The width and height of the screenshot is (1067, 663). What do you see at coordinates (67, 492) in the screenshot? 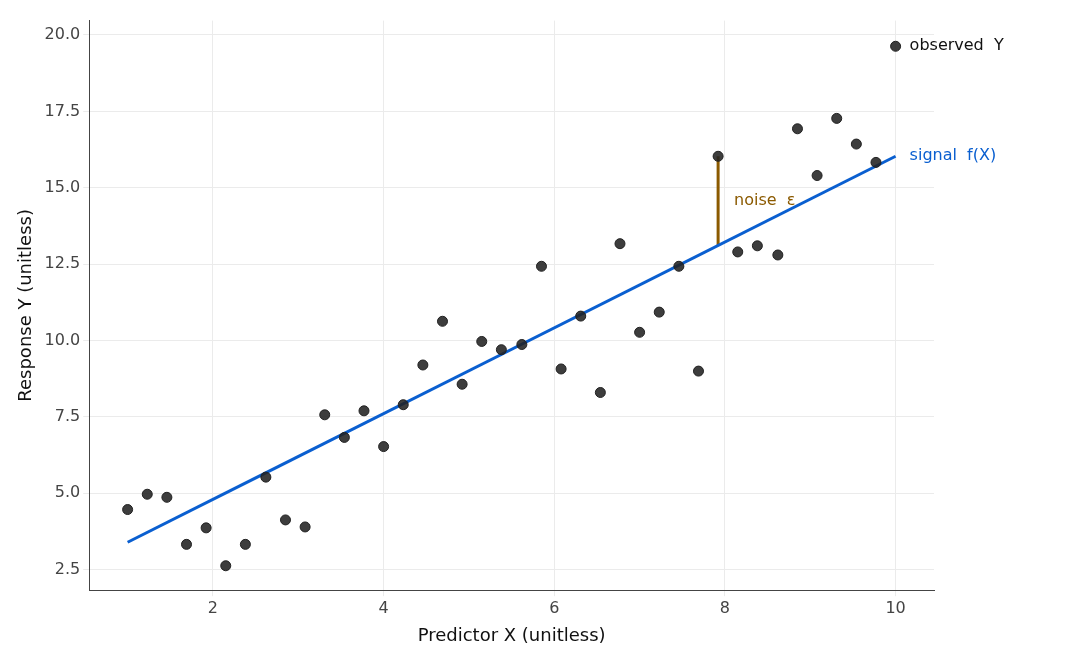
I see `y-tick-label: 5.0` at bounding box center [67, 492].